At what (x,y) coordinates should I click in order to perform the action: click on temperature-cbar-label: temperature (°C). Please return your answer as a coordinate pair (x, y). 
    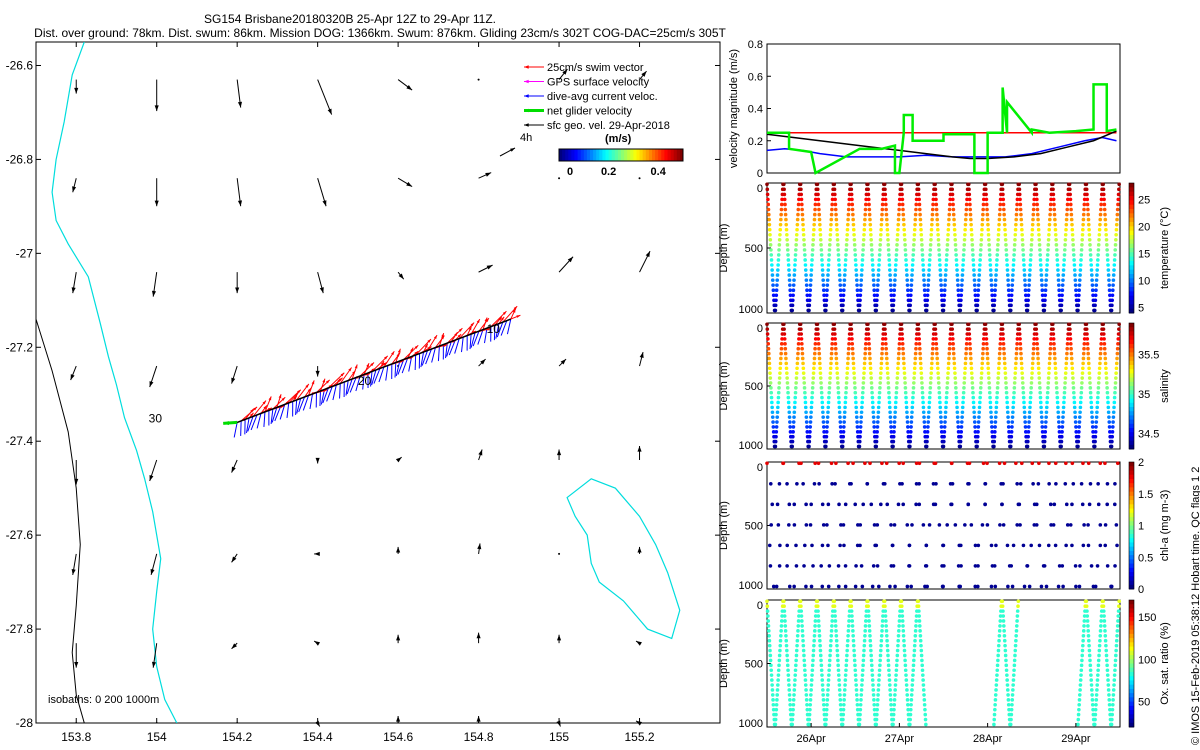
    Looking at the image, I should click on (1165, 248).